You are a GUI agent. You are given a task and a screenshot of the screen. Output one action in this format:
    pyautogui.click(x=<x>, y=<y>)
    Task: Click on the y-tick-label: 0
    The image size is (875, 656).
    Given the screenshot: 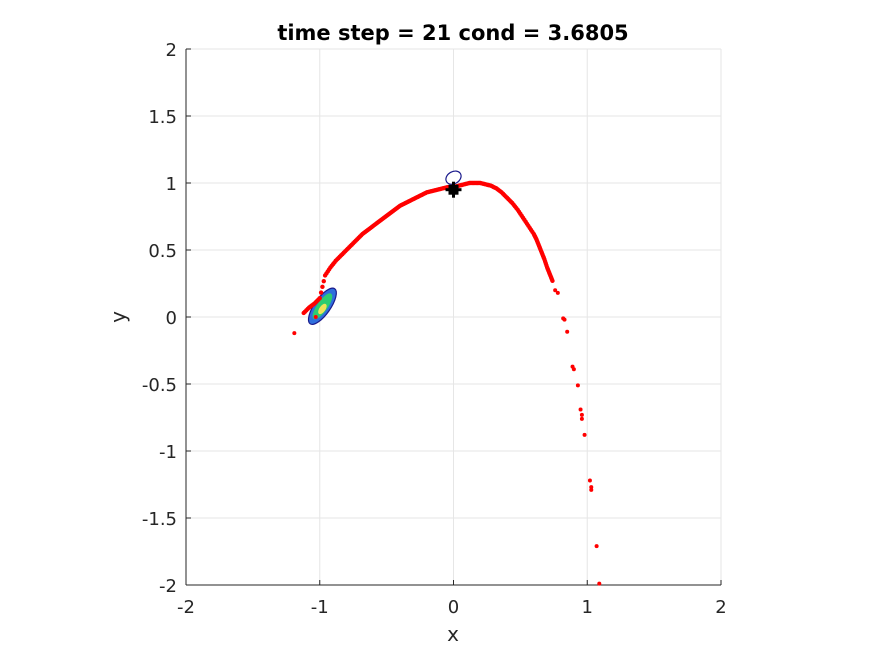 What is the action you would take?
    pyautogui.click(x=171, y=318)
    